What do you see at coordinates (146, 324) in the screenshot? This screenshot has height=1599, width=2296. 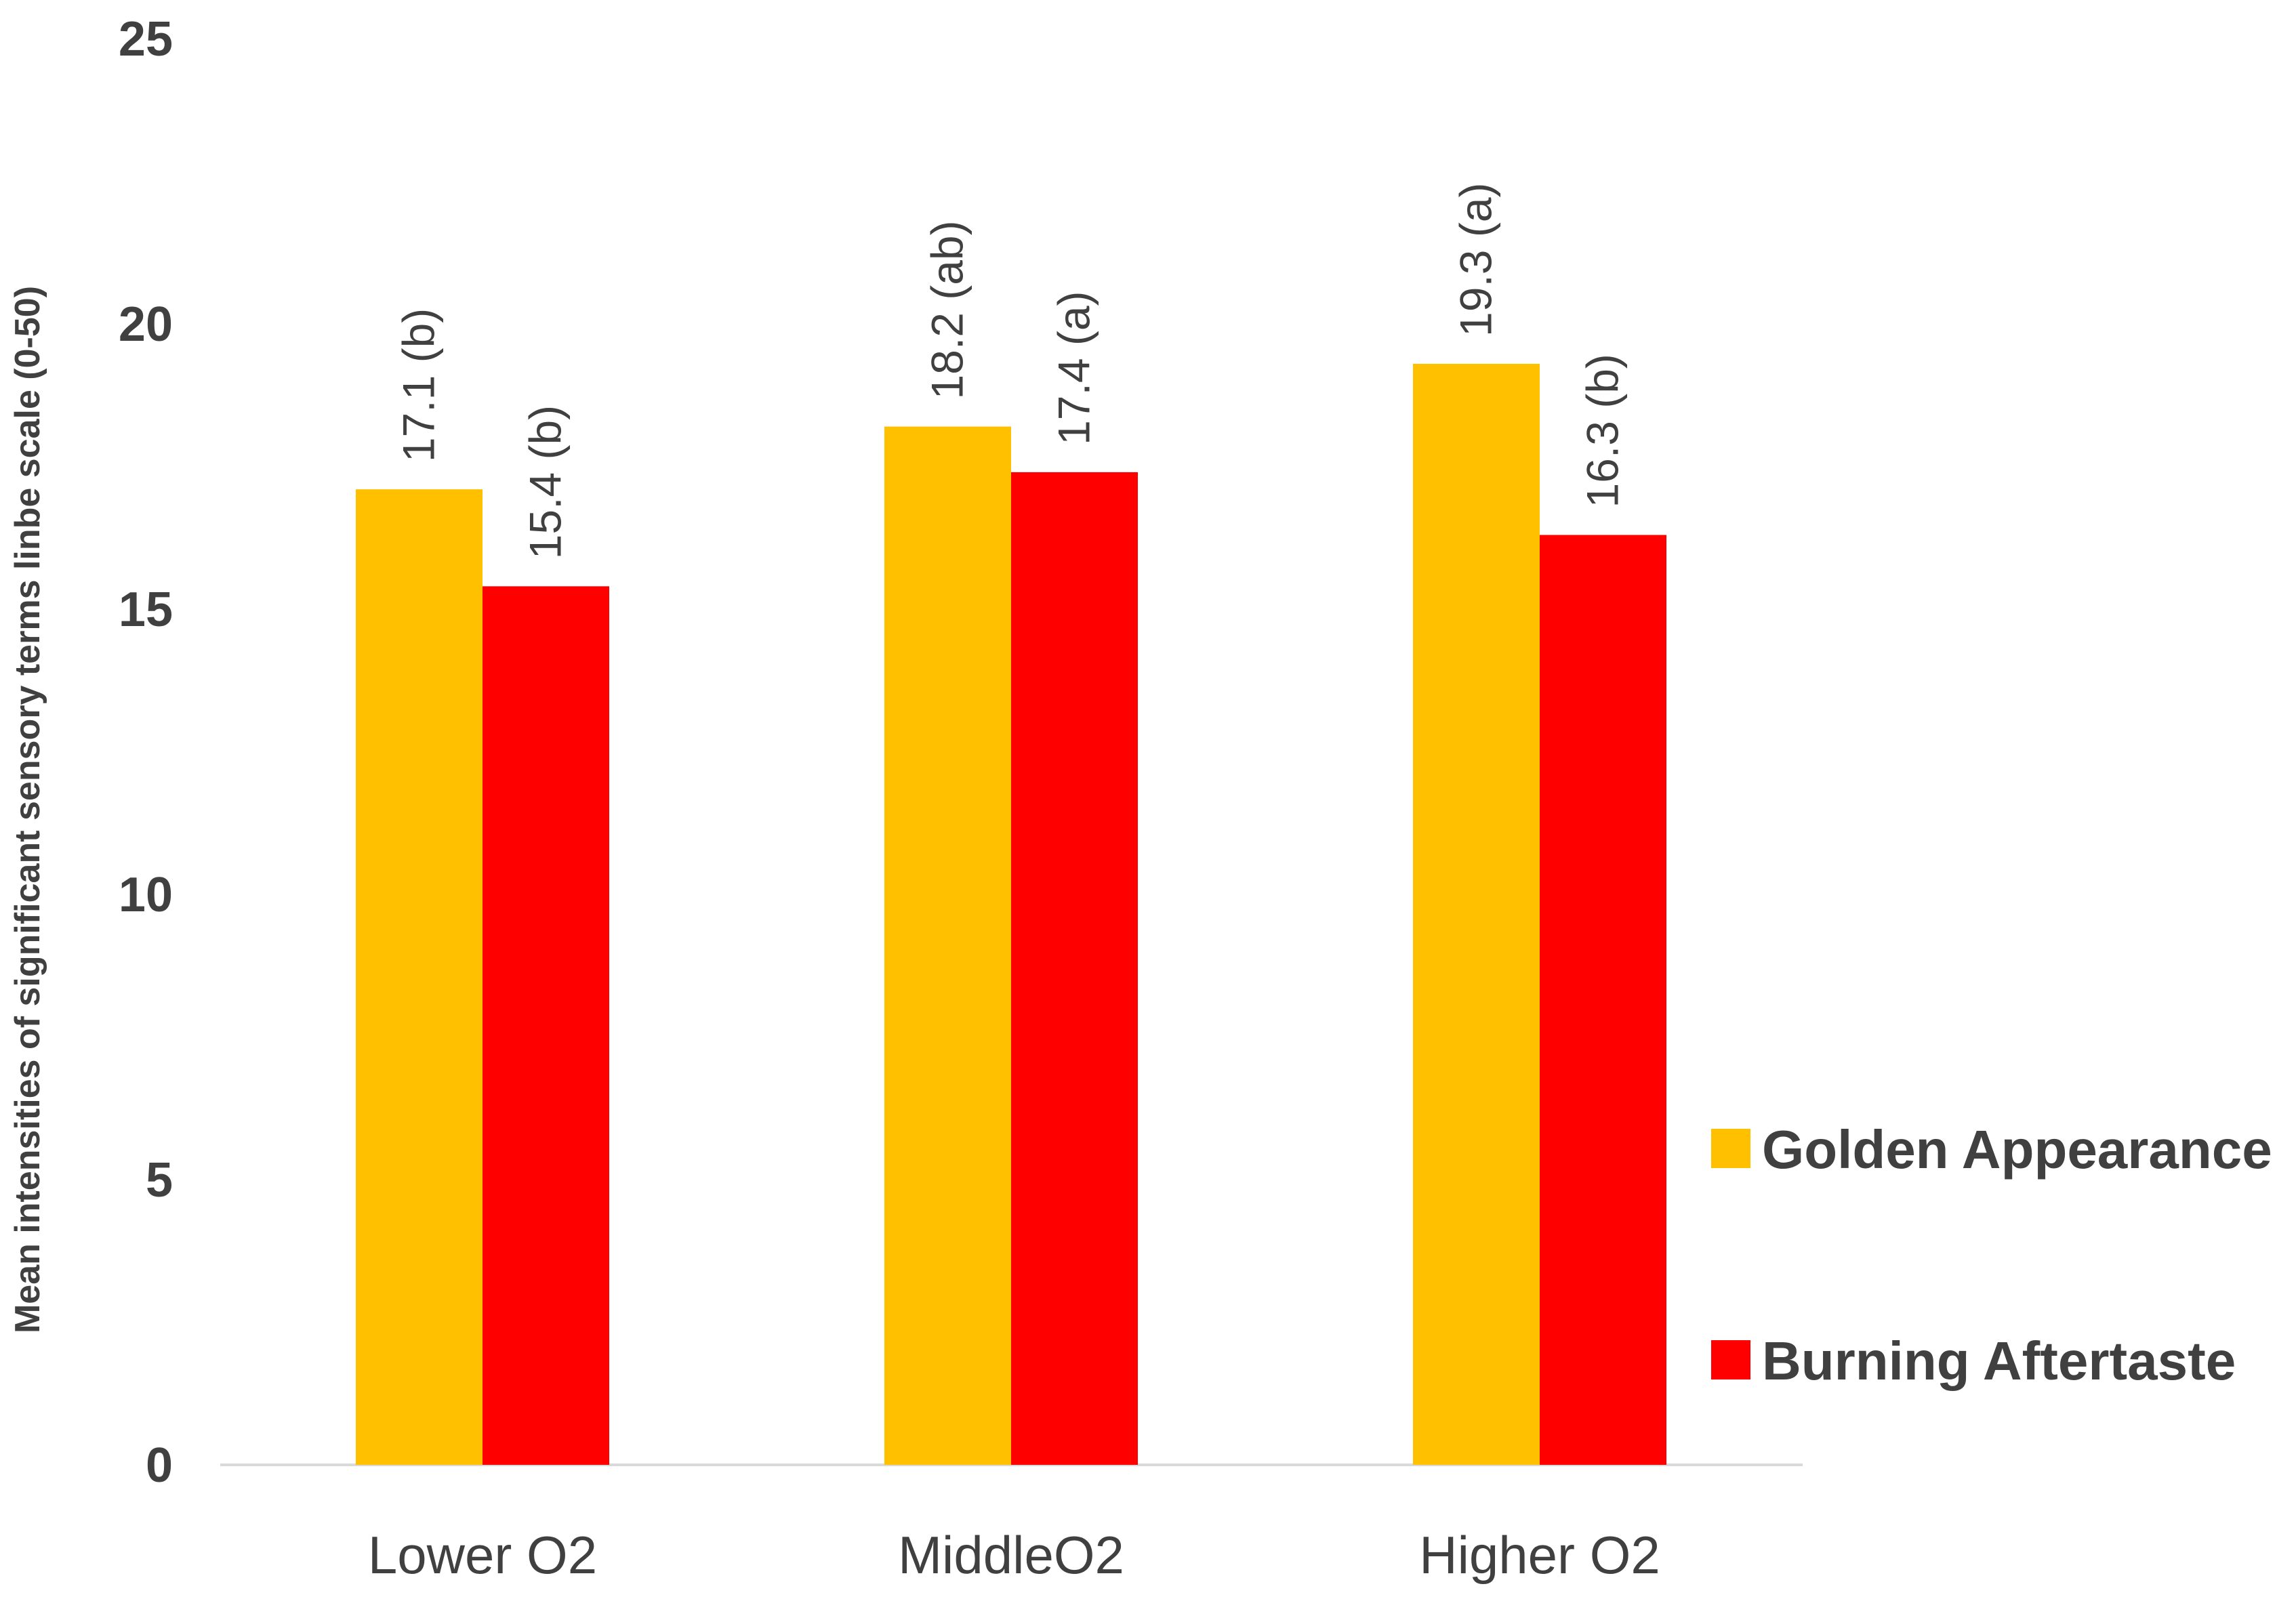 I see `y-tick-label: 20` at bounding box center [146, 324].